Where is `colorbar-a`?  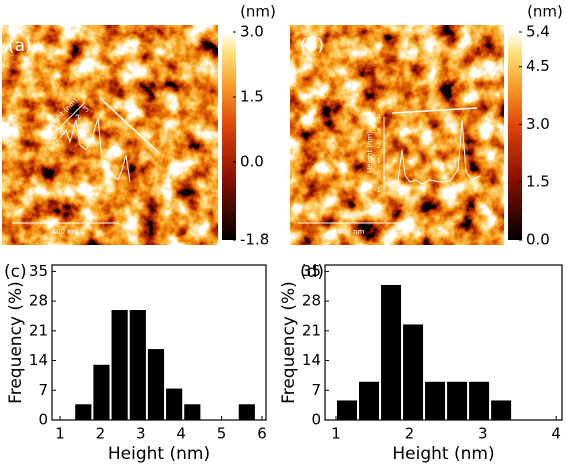 colorbar-a is located at coordinates (229, 136).